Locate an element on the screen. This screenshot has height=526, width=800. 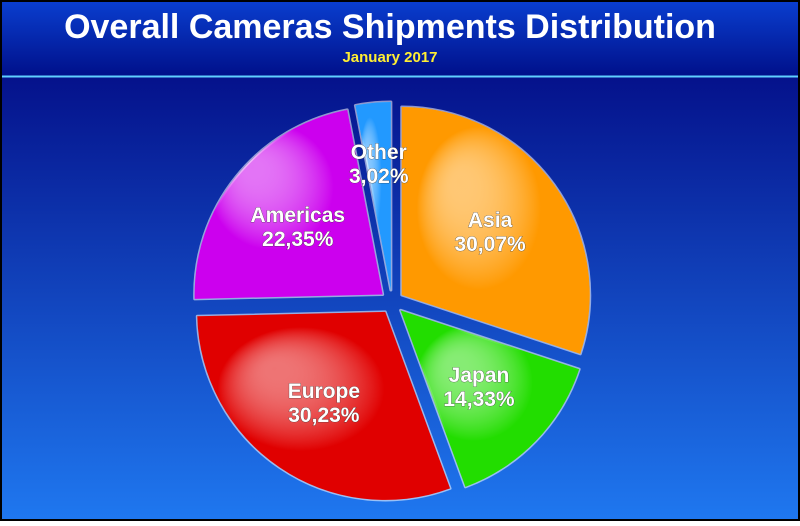
slice-label: Americas is located at coordinates (298, 215).